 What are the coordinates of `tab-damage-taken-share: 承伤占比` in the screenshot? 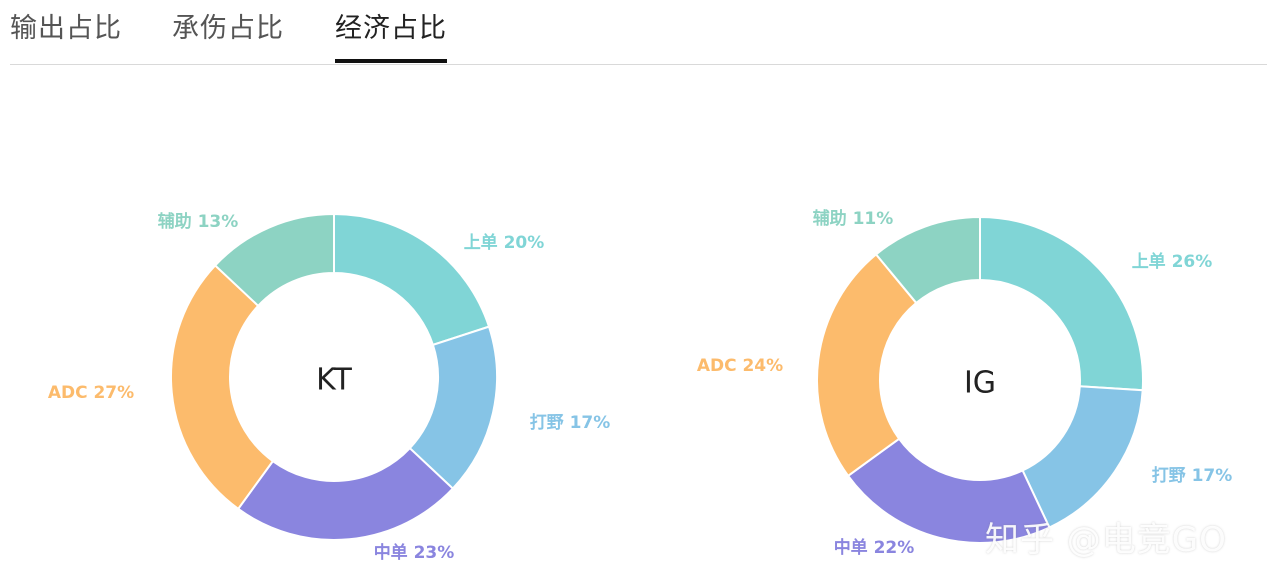 It's located at (228, 28).